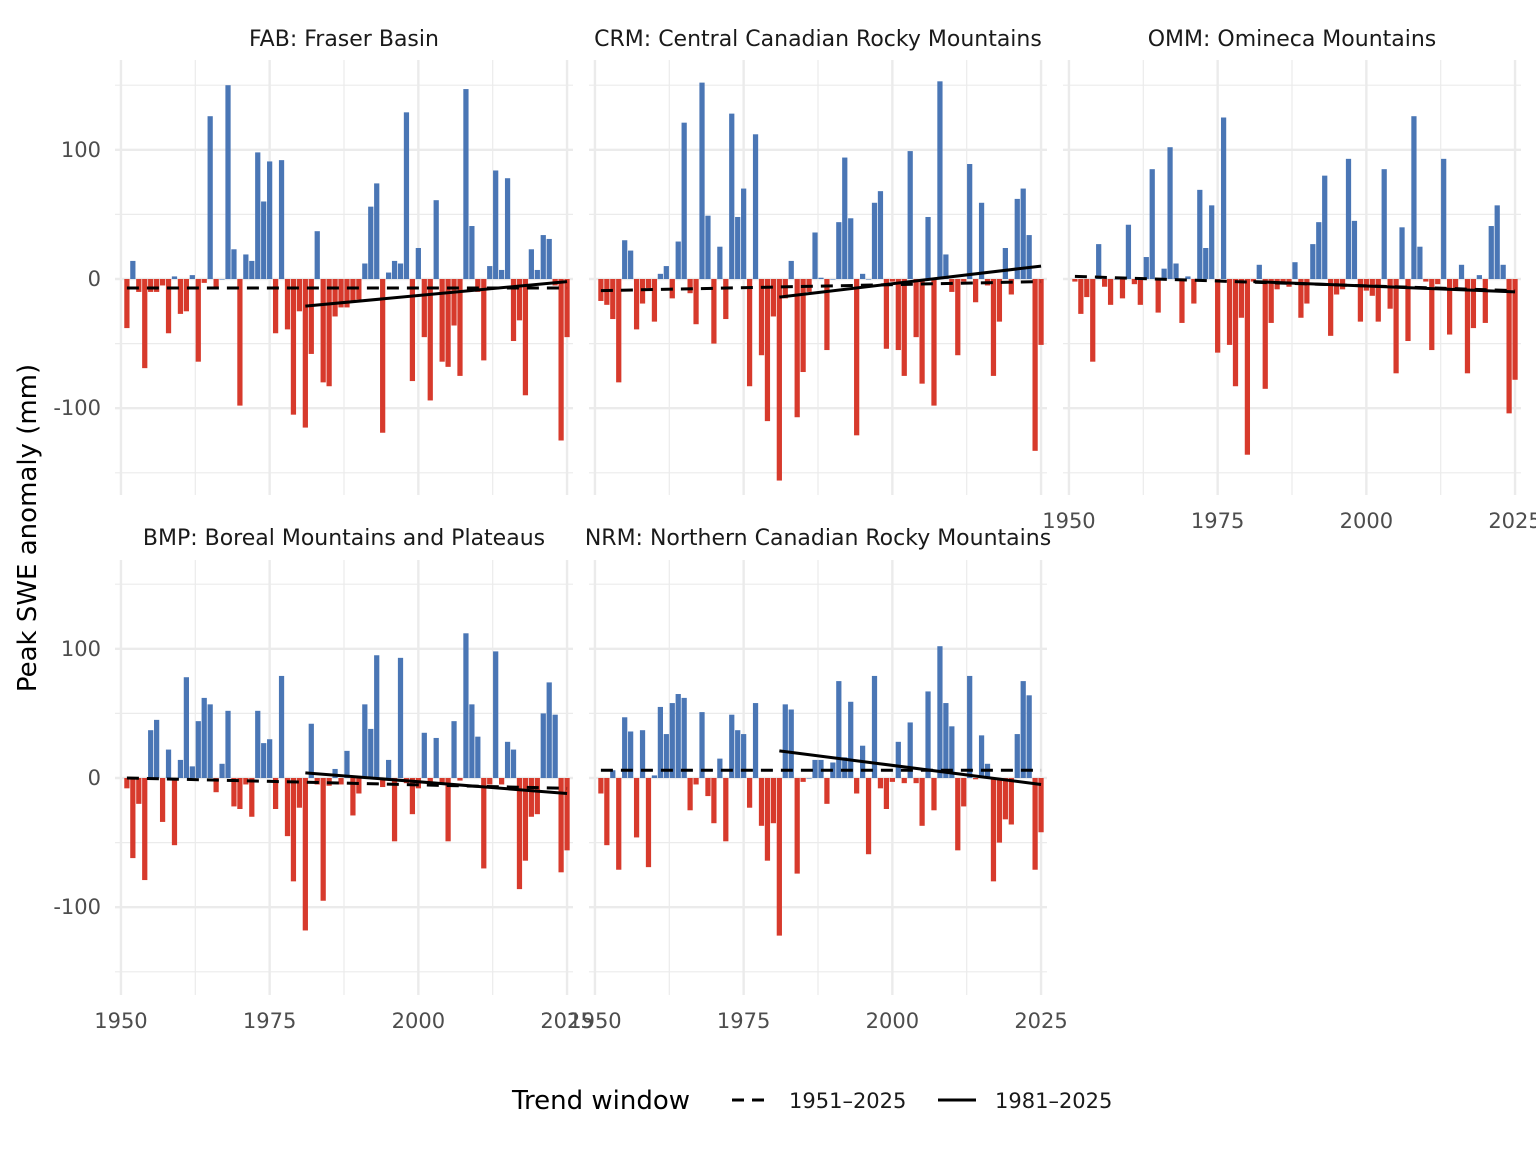 This screenshot has height=1152, width=1536. What do you see at coordinates (660, 276) in the screenshot?
I see `bar-1961` at bounding box center [660, 276].